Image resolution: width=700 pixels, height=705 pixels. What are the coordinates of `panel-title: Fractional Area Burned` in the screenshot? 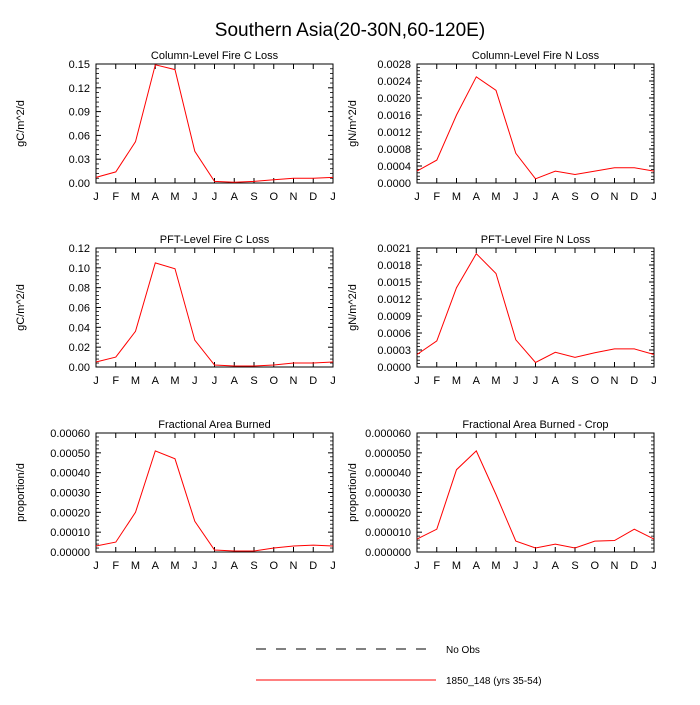 It's located at (214, 425).